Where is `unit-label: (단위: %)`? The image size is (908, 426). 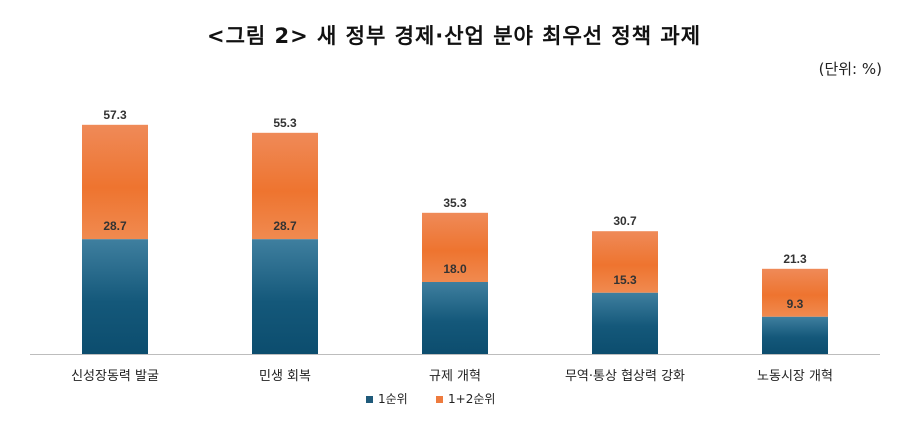
unit-label: (단위: %) is located at coordinates (850, 69).